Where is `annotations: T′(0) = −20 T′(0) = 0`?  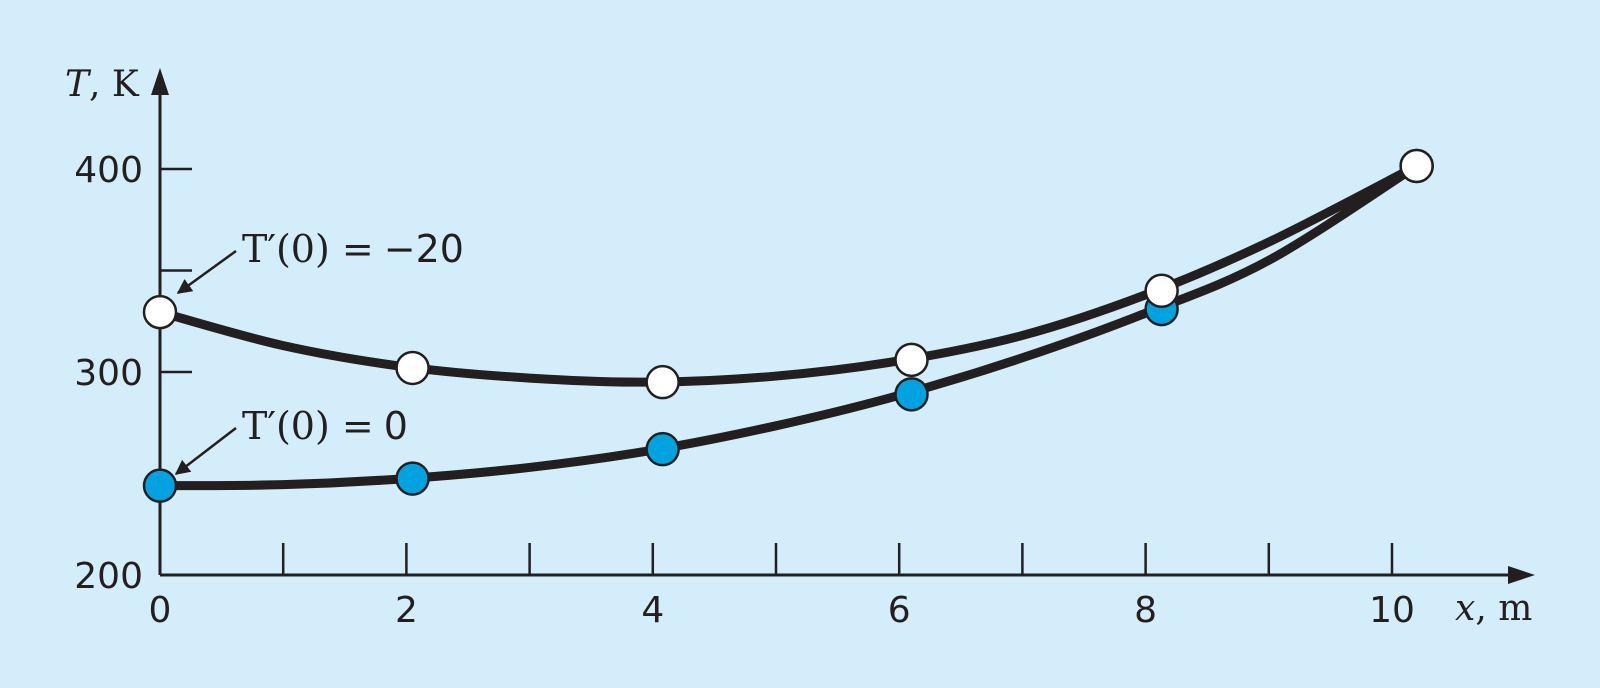
annotations: T′(0) = −20 T′(0) = 0 is located at coordinates (319, 351).